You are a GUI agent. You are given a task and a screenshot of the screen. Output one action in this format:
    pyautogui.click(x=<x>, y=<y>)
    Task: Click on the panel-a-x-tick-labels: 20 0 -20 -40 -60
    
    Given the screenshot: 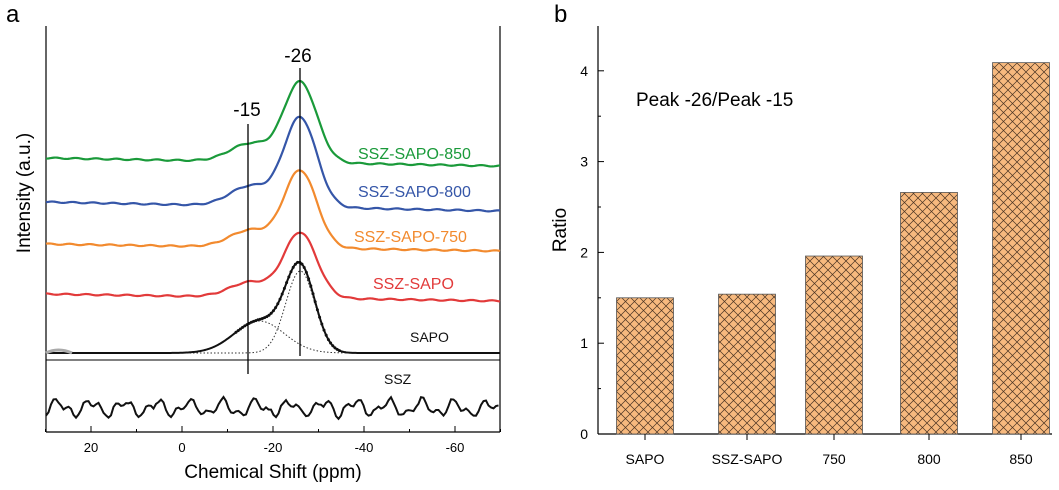 What is the action you would take?
    pyautogui.click(x=274, y=447)
    